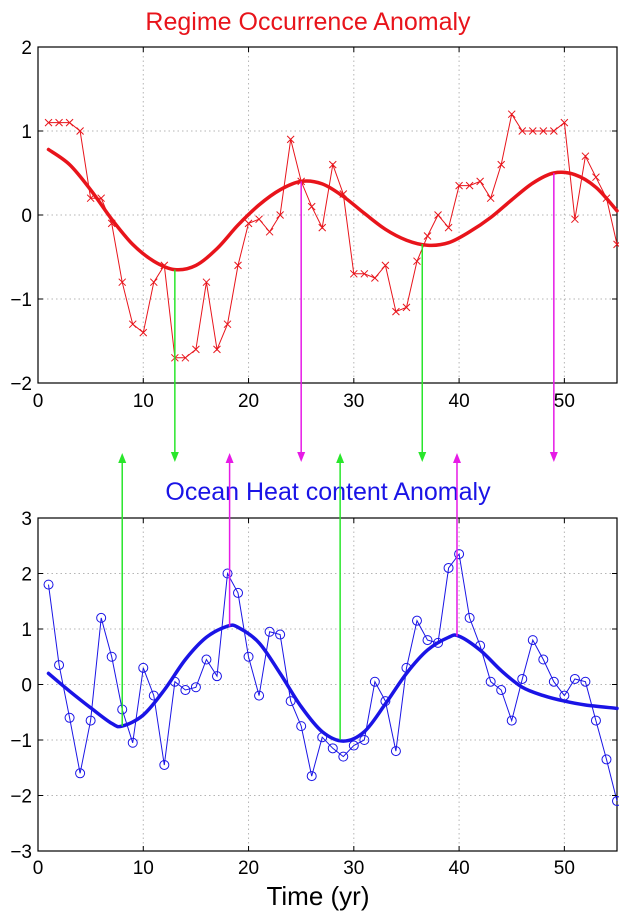 The width and height of the screenshot is (619, 914). I want to click on top-chart-title: Regime Occurrence Anomaly, so click(308, 22).